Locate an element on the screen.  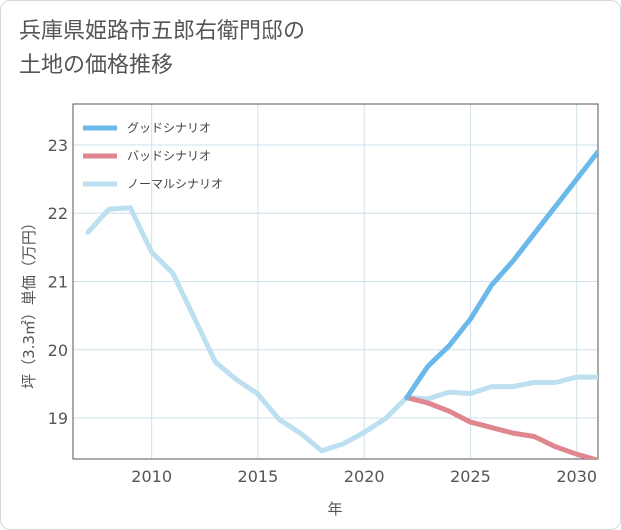
legend-label-0: グッドシナリオ is located at coordinates (169, 128).